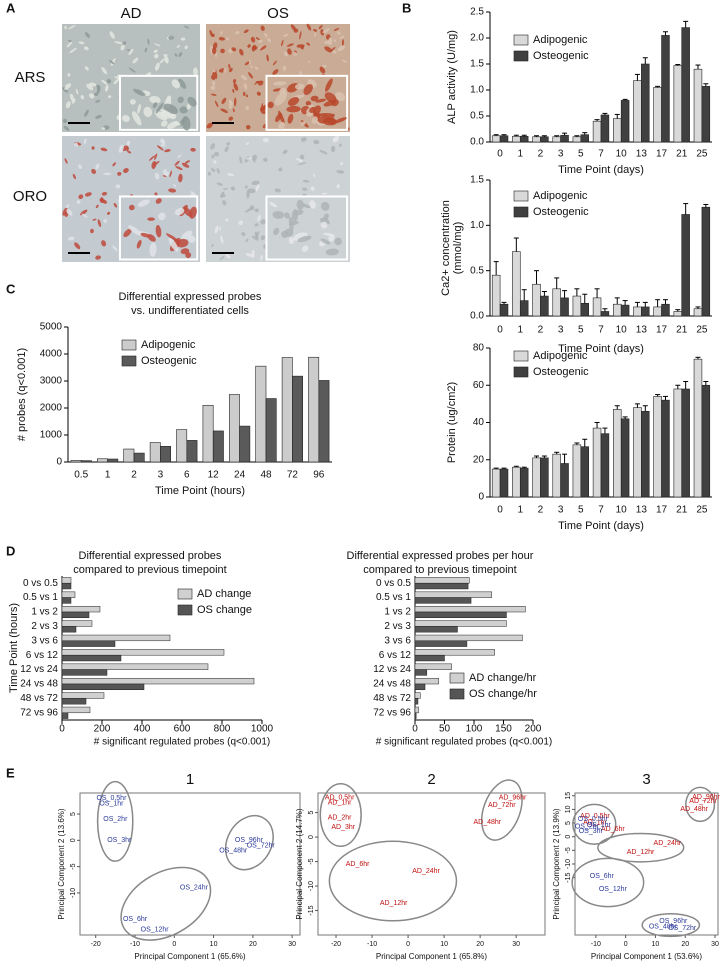  What do you see at coordinates (51, 327) in the screenshot?
I see `y-tick-label: 5000` at bounding box center [51, 327].